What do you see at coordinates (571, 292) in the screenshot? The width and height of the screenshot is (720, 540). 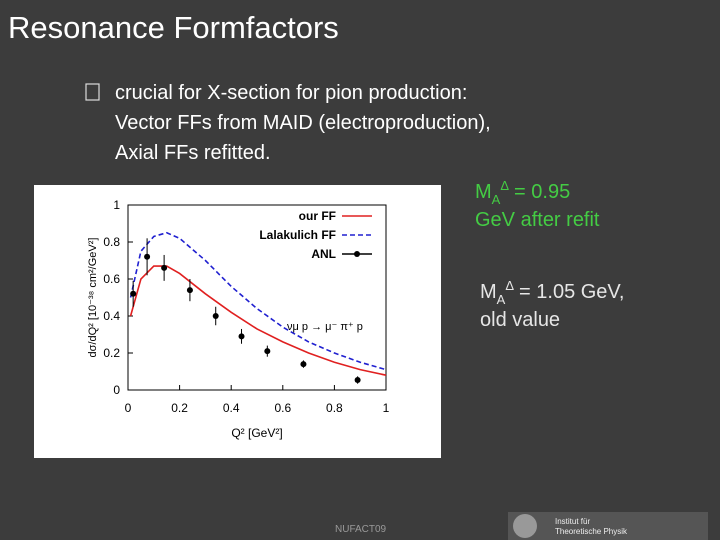 I see `note-line: = 1.05 GeV,` at bounding box center [571, 292].